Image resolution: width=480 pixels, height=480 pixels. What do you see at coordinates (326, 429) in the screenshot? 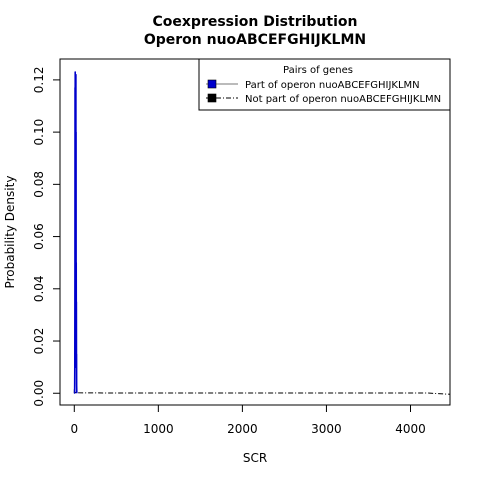
I see `x-tick-label: 3000` at bounding box center [326, 429].